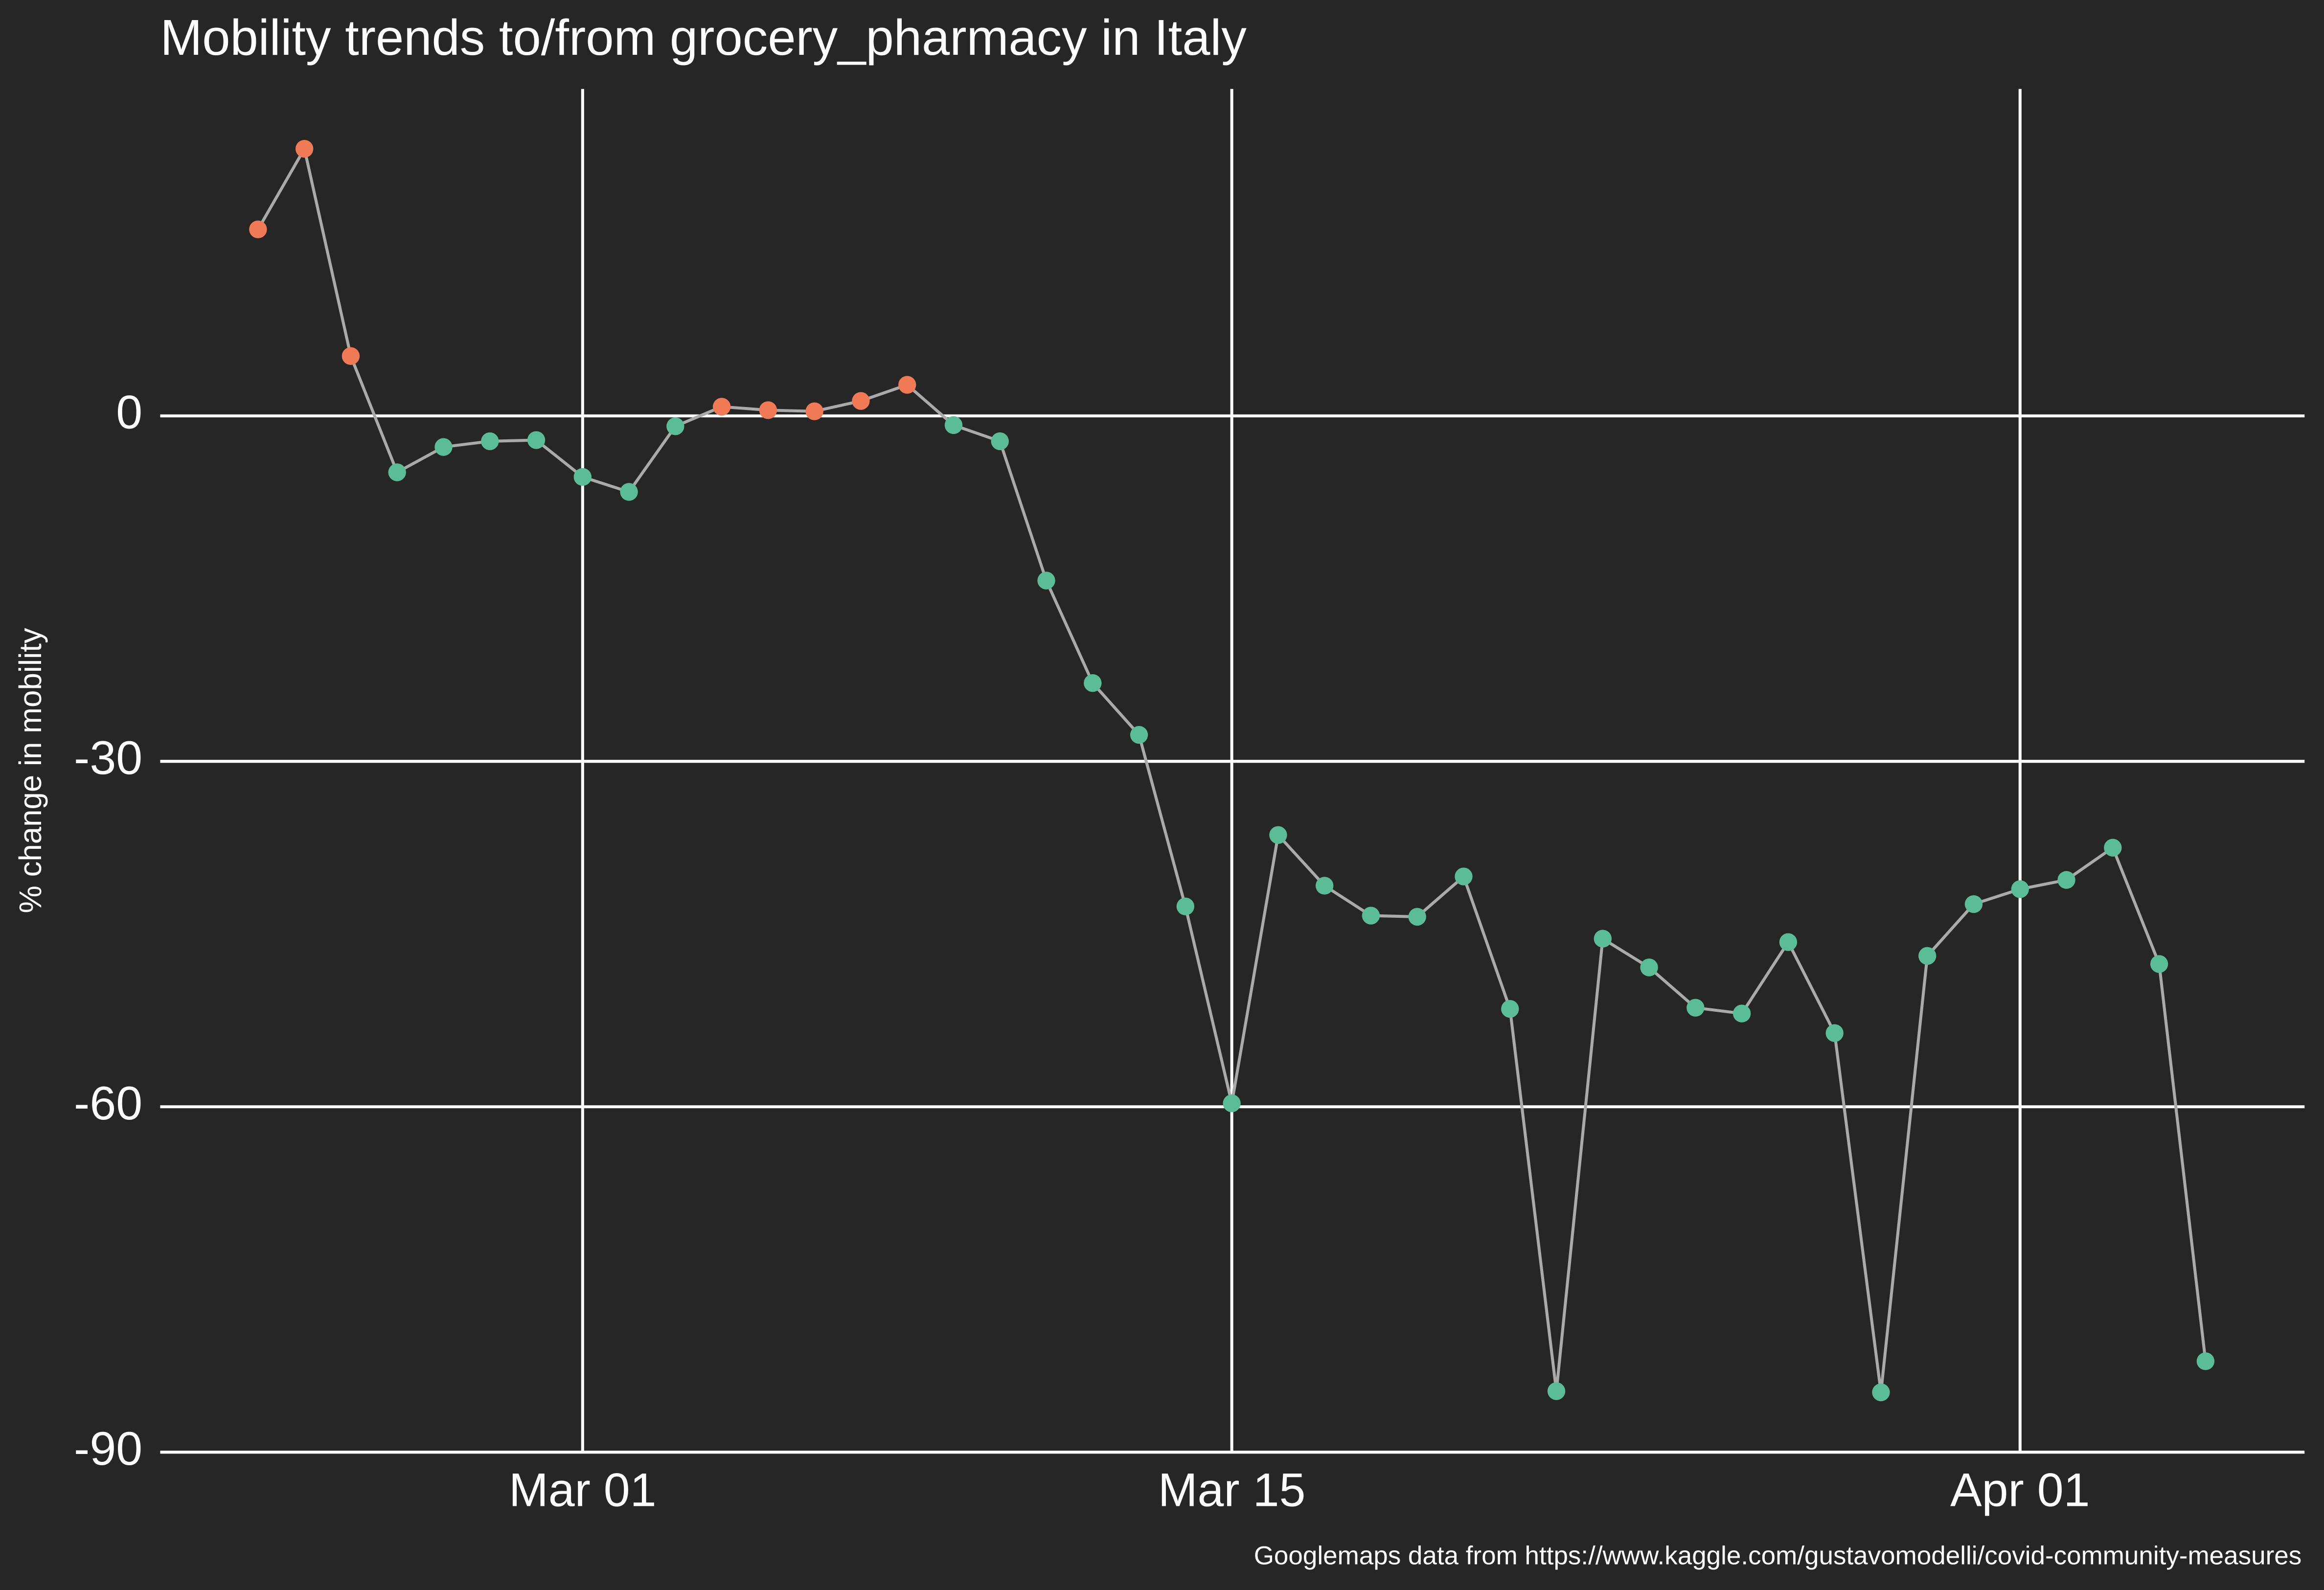  Describe the element at coordinates (129, 413) in the screenshot. I see `y-tick-label: 0` at that location.